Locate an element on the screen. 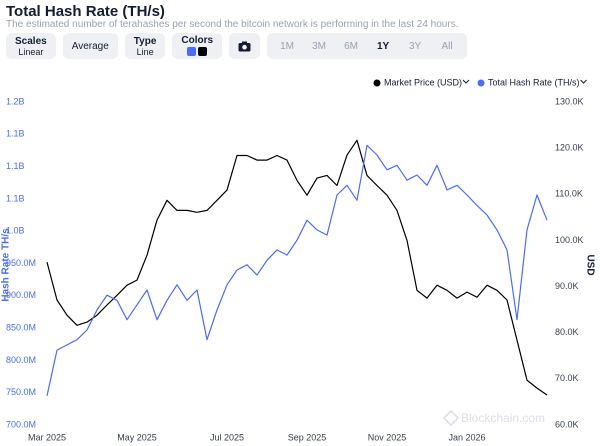 The image size is (600, 446). y2-tick-label: 60.0K is located at coordinates (567, 424).